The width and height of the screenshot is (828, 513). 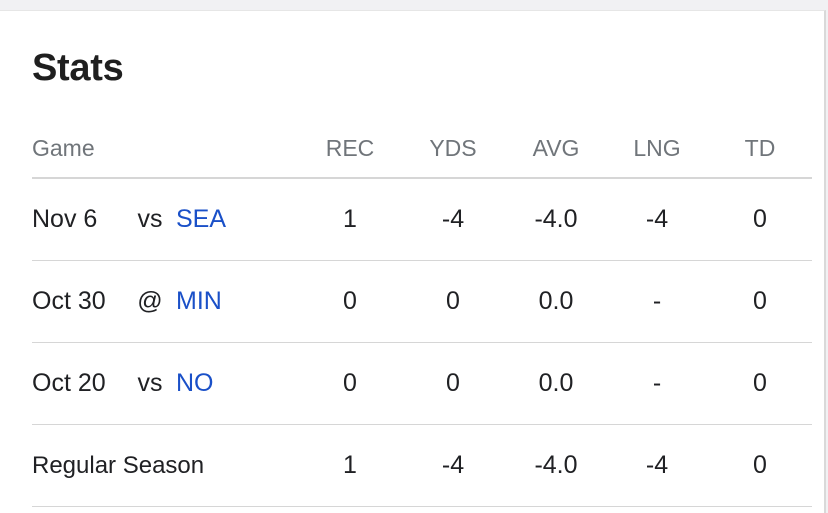 What do you see at coordinates (760, 465) in the screenshot?
I see `season-td-cell: 0` at bounding box center [760, 465].